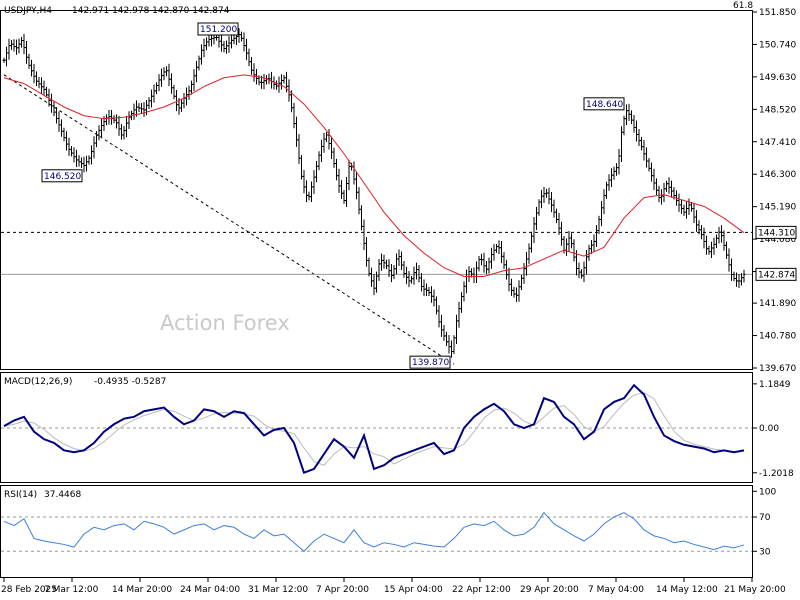 The width and height of the screenshot is (800, 600). I want to click on macd-signal-line, so click(374, 429).